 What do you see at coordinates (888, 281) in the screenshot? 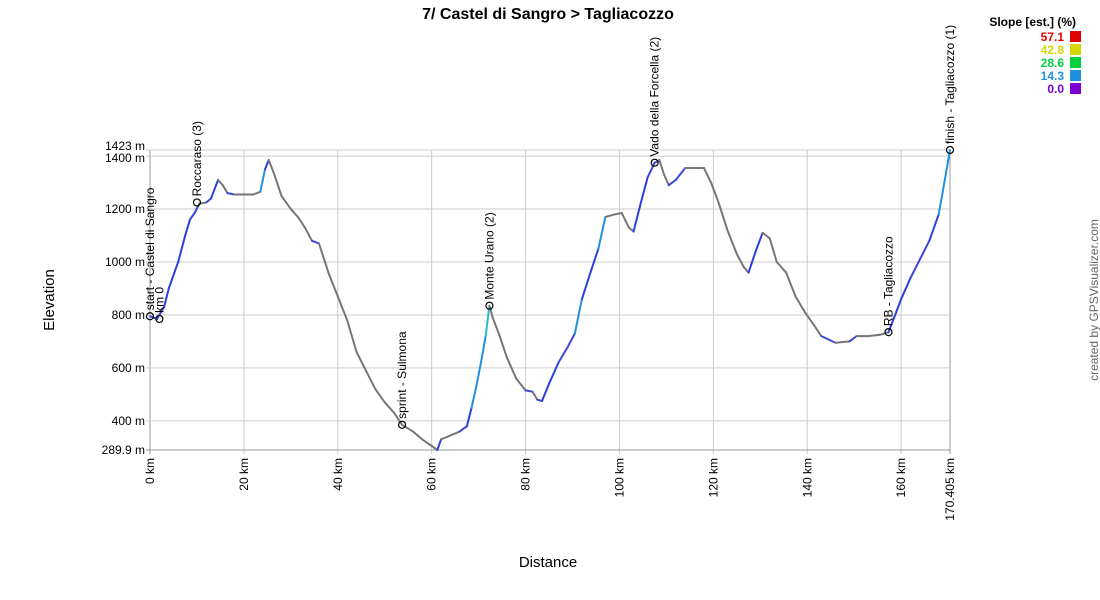
I see `waypoint-label: RB - Tagliacozzo` at bounding box center [888, 281].